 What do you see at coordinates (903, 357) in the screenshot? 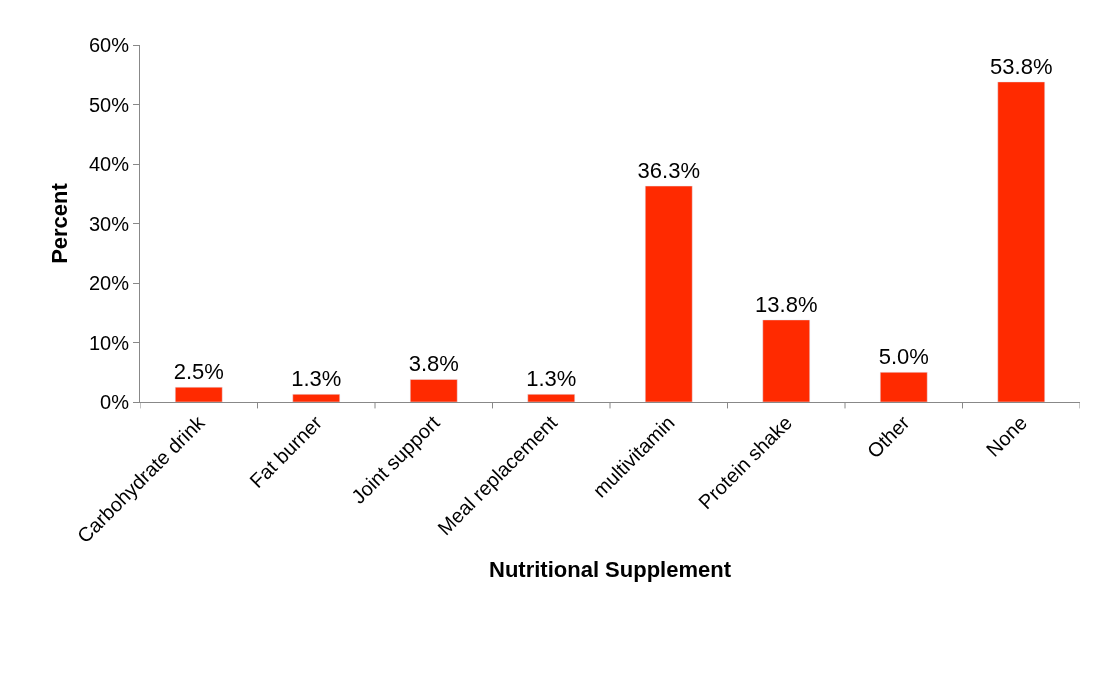
I see `data-label: 5.0%` at bounding box center [903, 357].